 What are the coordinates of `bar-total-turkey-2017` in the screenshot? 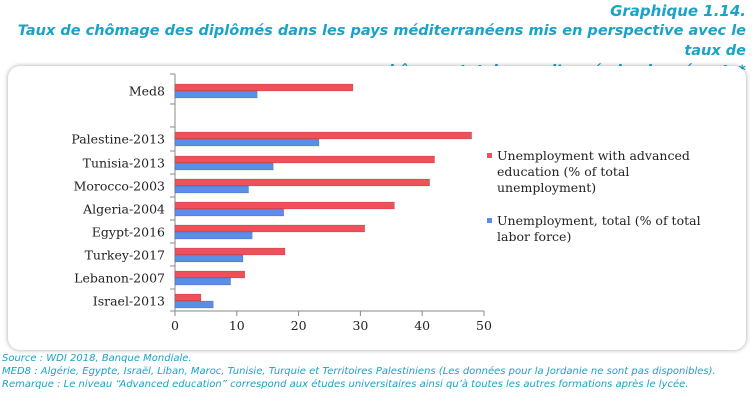 It's located at (209, 258).